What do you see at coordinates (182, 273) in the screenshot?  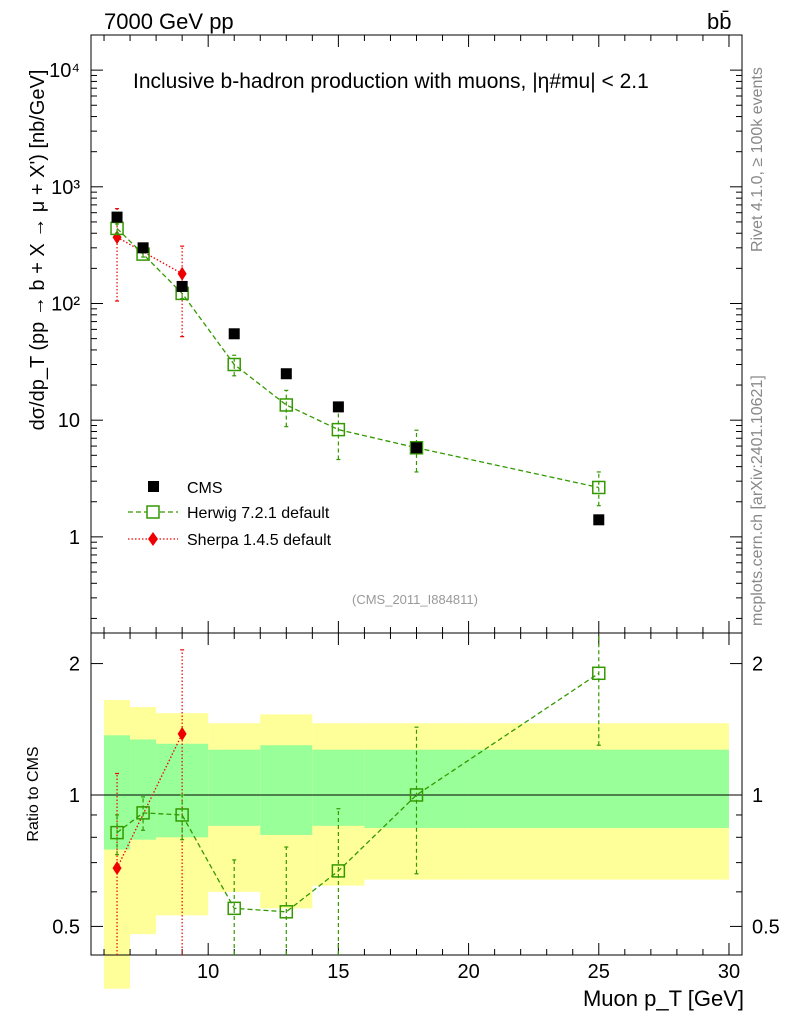 I see `main-point-sherpa` at bounding box center [182, 273].